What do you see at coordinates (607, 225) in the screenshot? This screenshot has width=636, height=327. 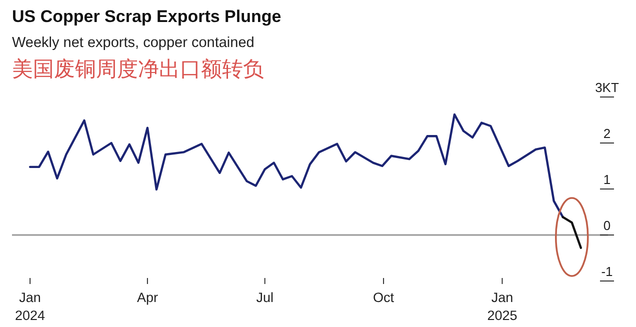 I see `y-tick-label: 0` at bounding box center [607, 225].